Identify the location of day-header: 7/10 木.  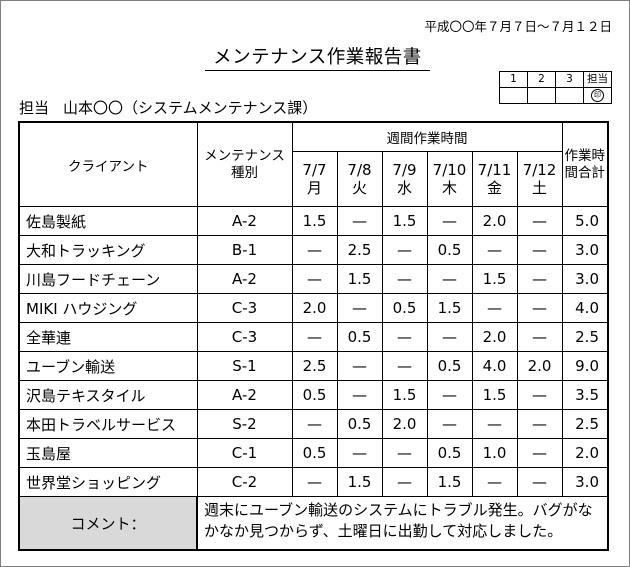
(449, 179).